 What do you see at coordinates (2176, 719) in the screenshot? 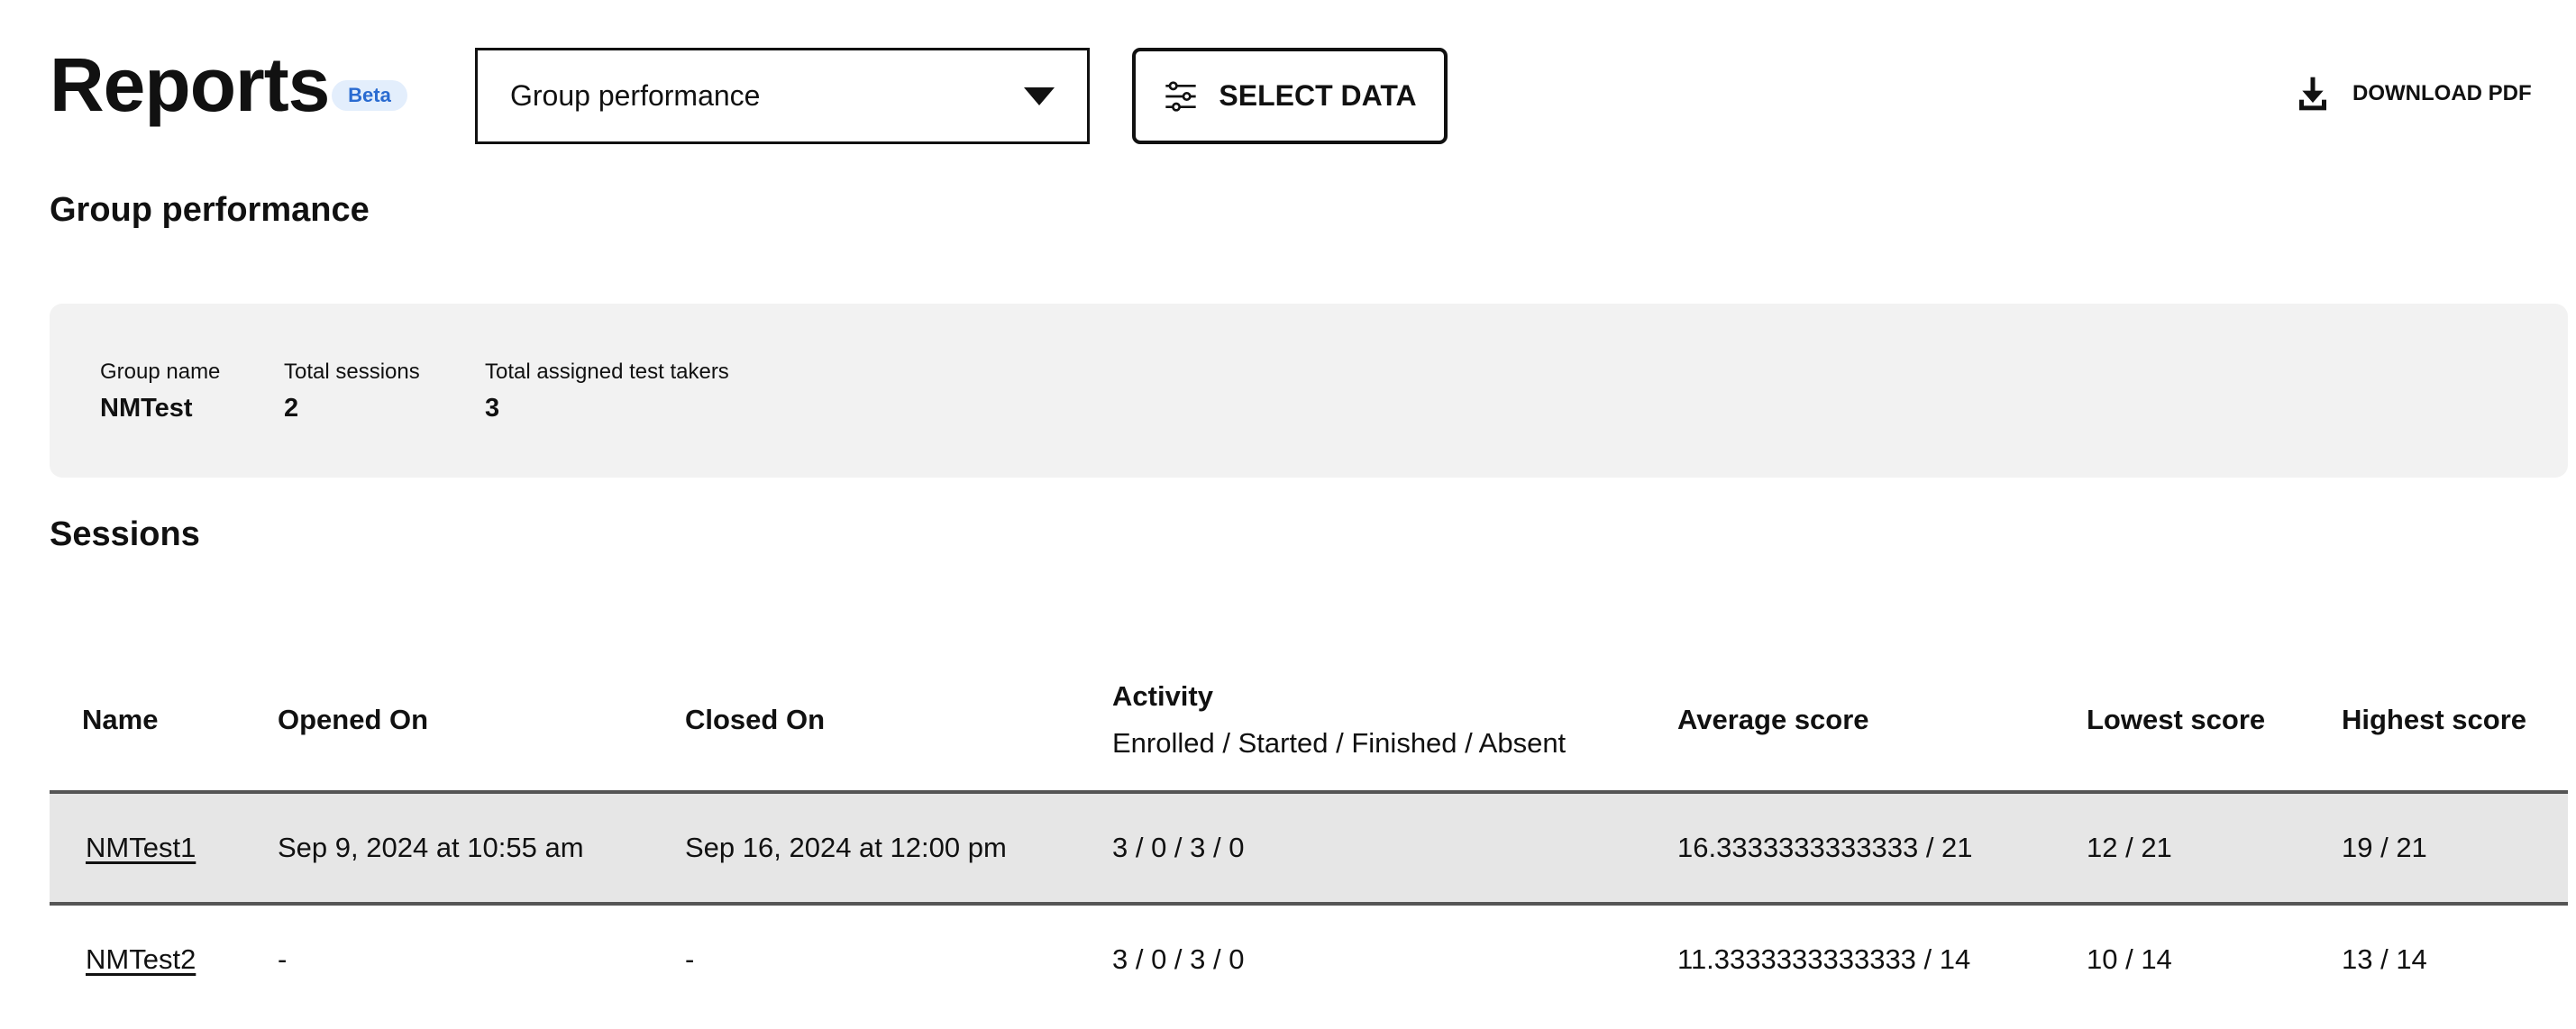
I see `column-header-lowest: Lowest score` at bounding box center [2176, 719].